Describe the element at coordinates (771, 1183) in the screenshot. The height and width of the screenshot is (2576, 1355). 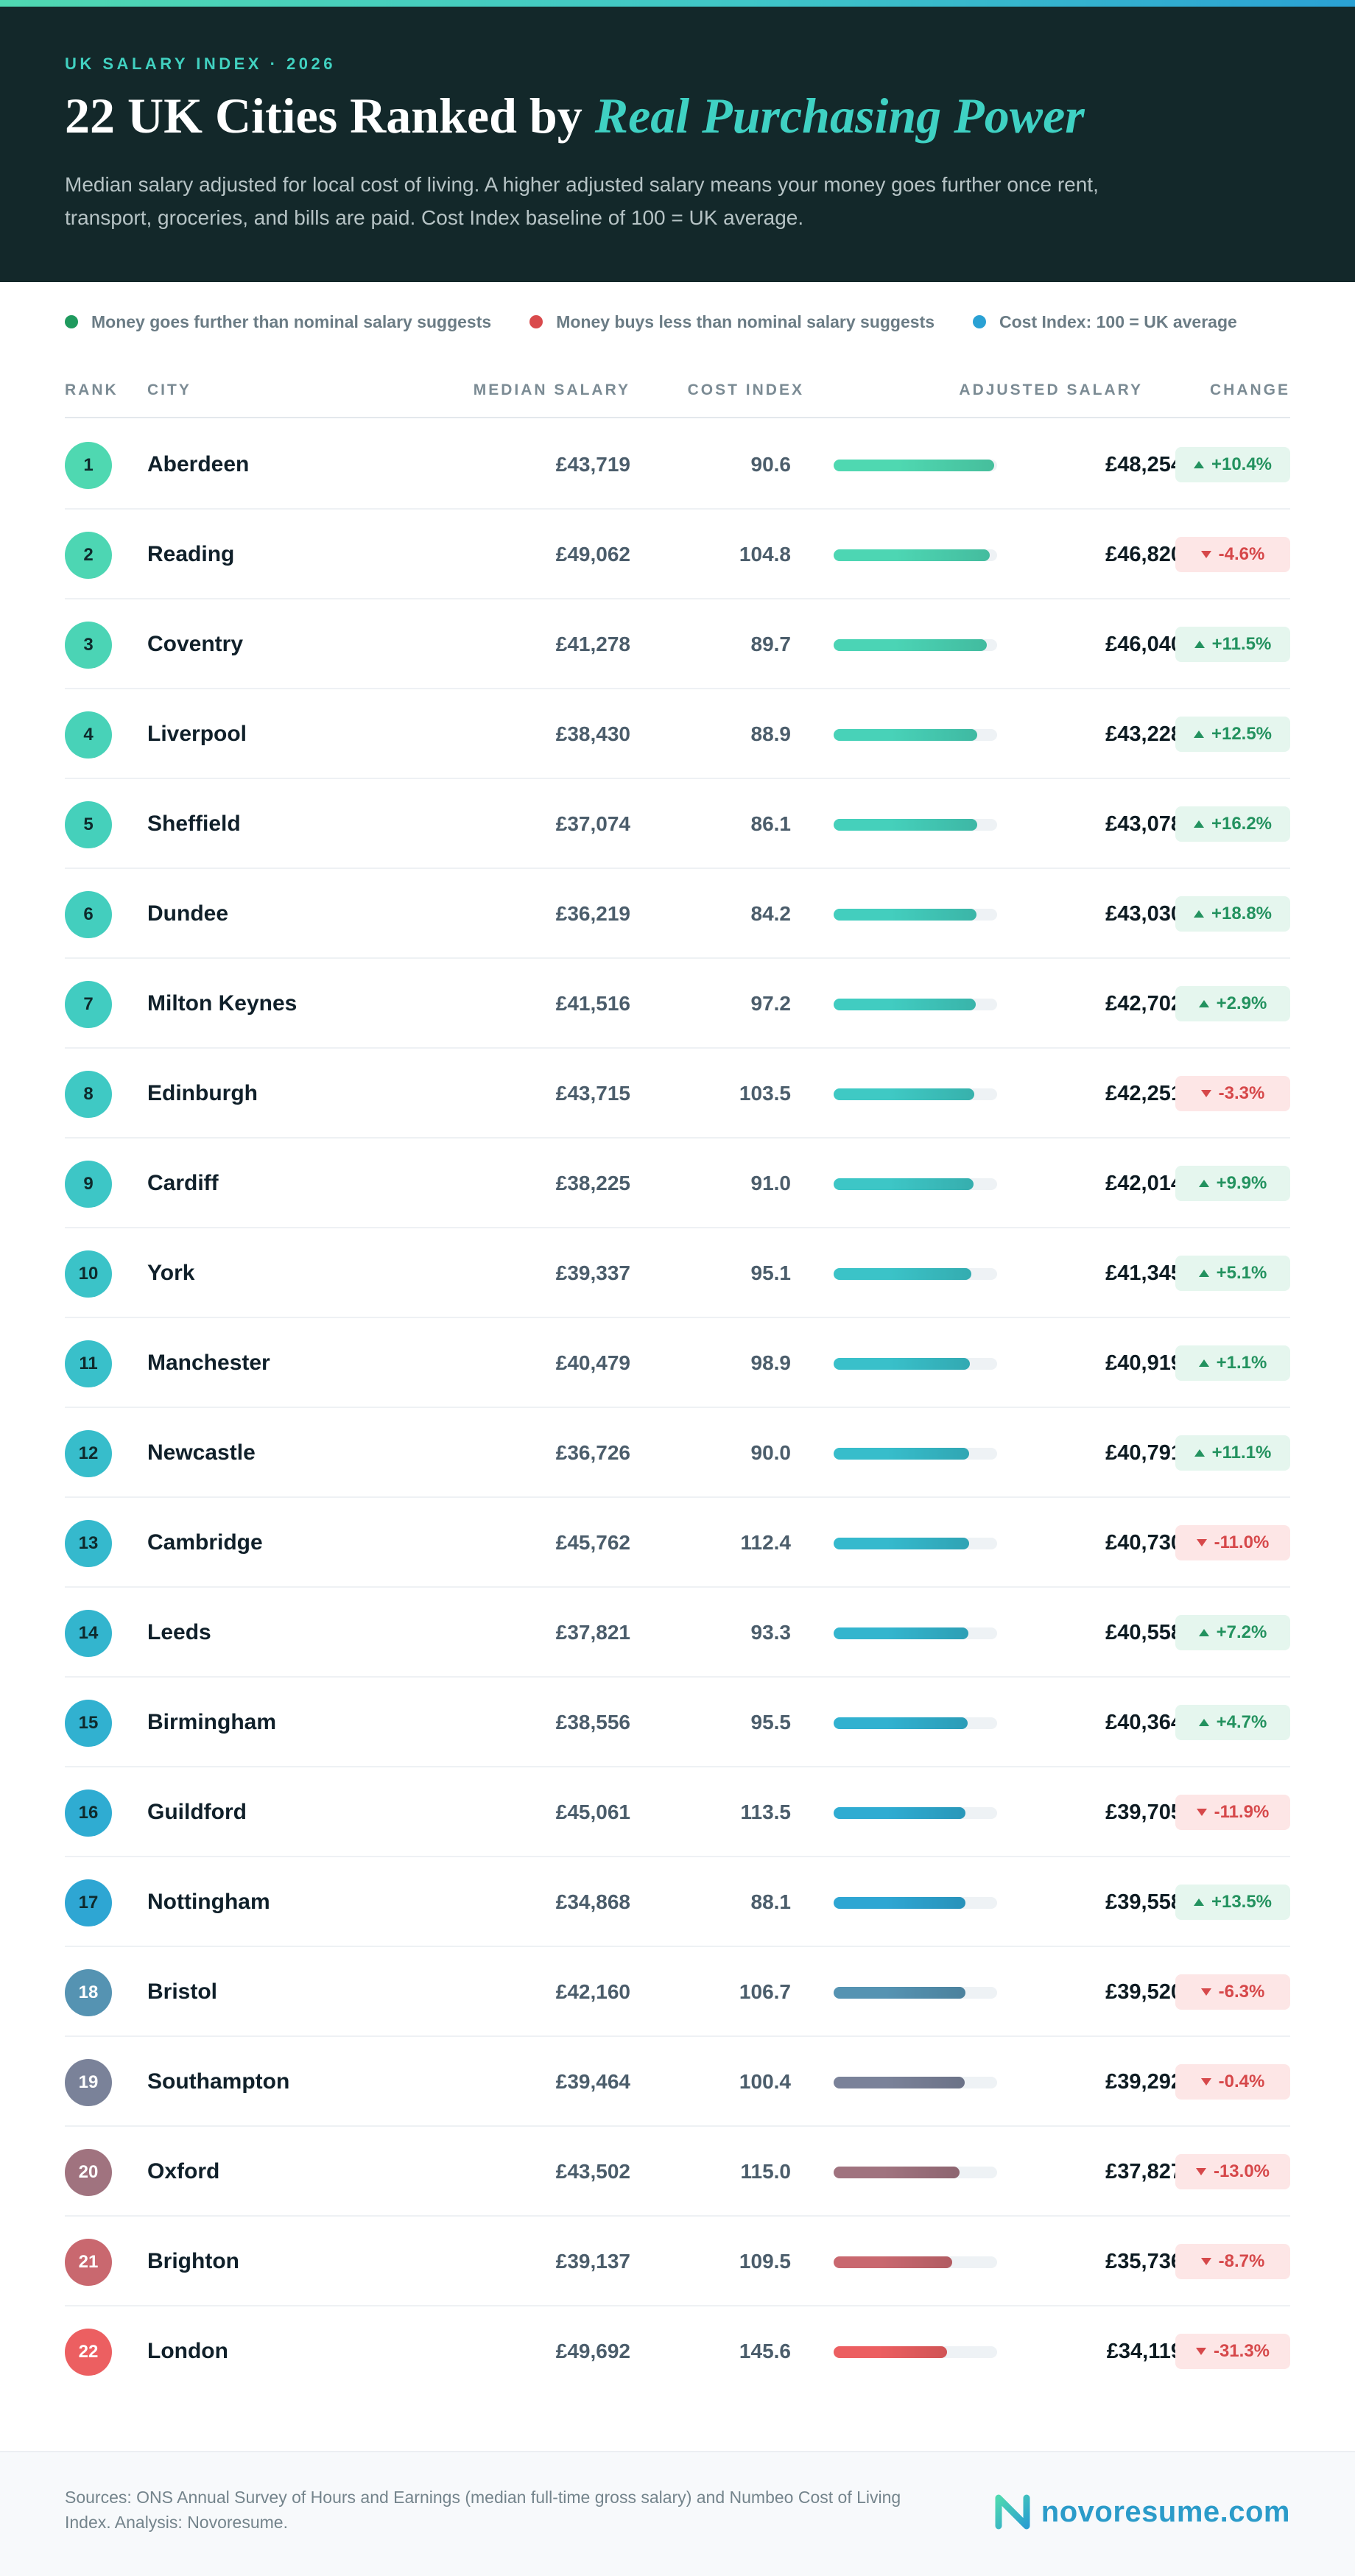
I see `cost-index: 91.0` at that location.